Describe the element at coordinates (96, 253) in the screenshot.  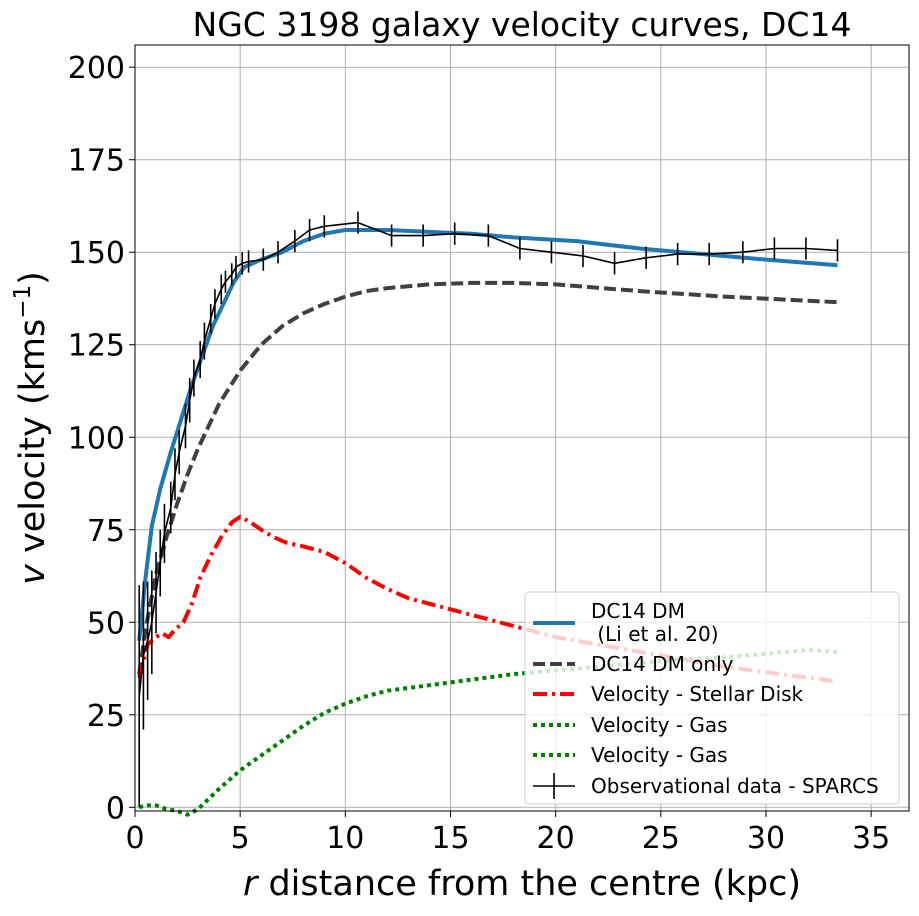
I see `y-tick-label: 150` at that location.